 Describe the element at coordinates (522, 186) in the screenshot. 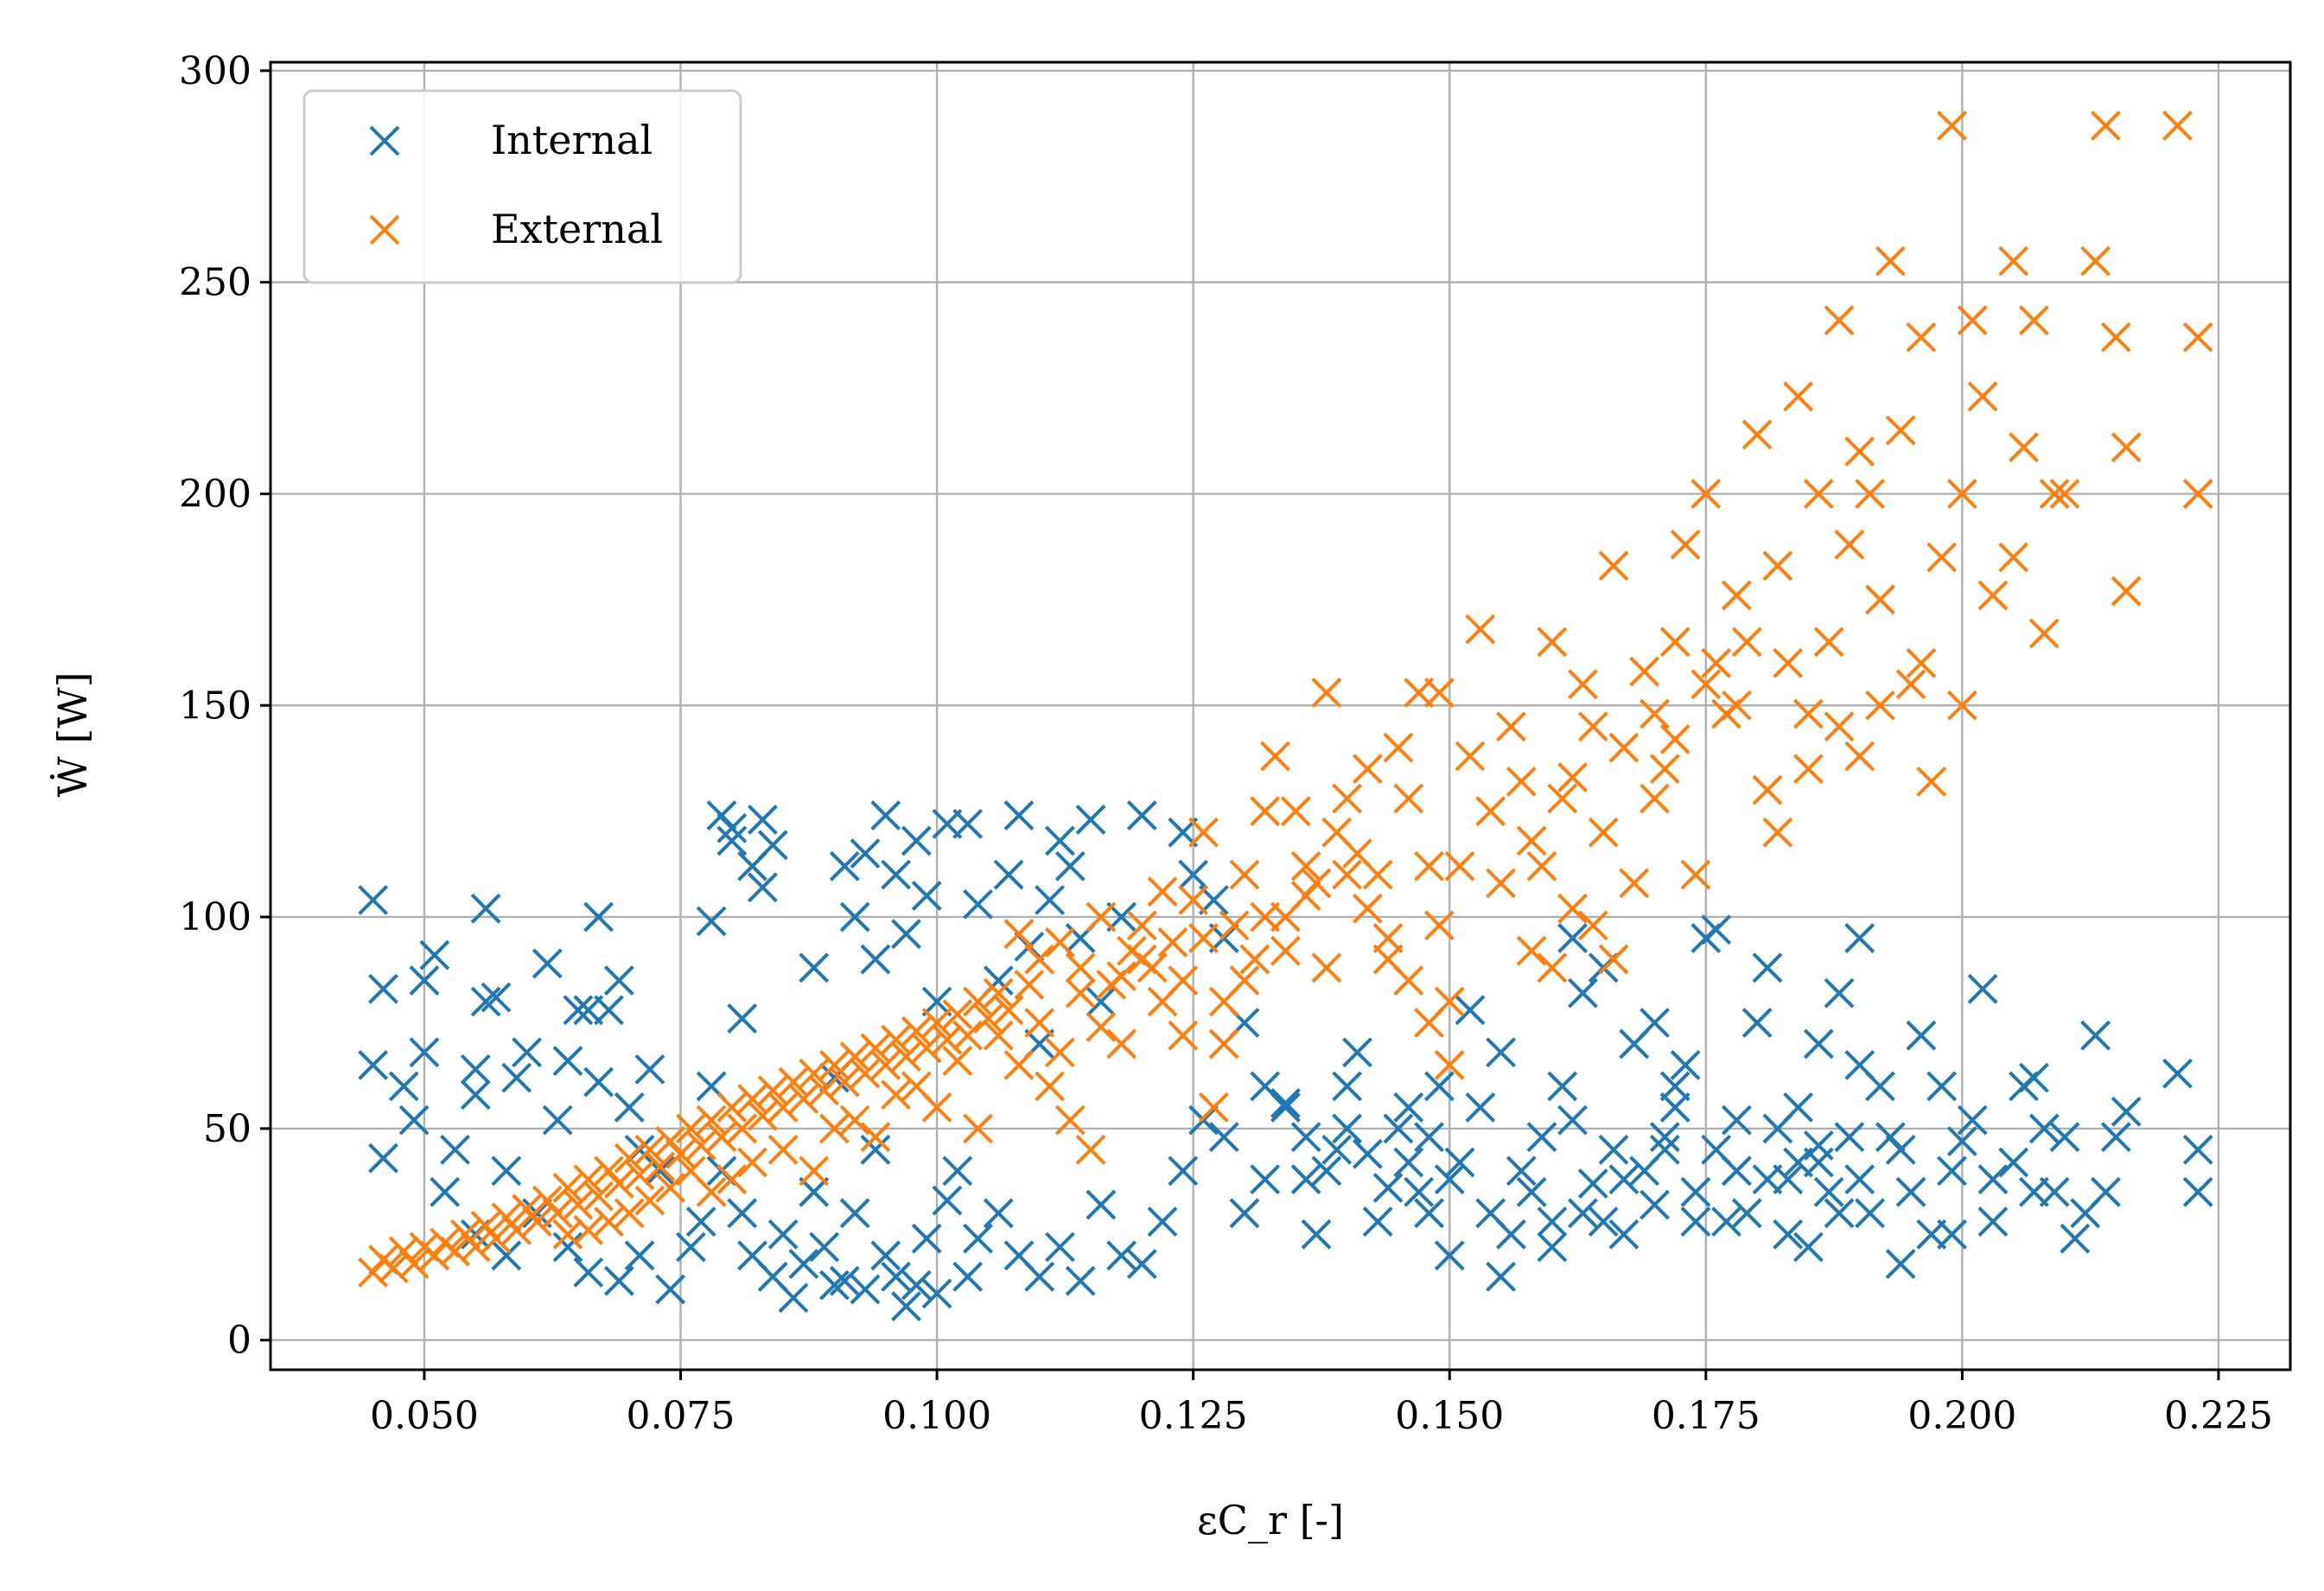

I see `legend: Internal External` at that location.